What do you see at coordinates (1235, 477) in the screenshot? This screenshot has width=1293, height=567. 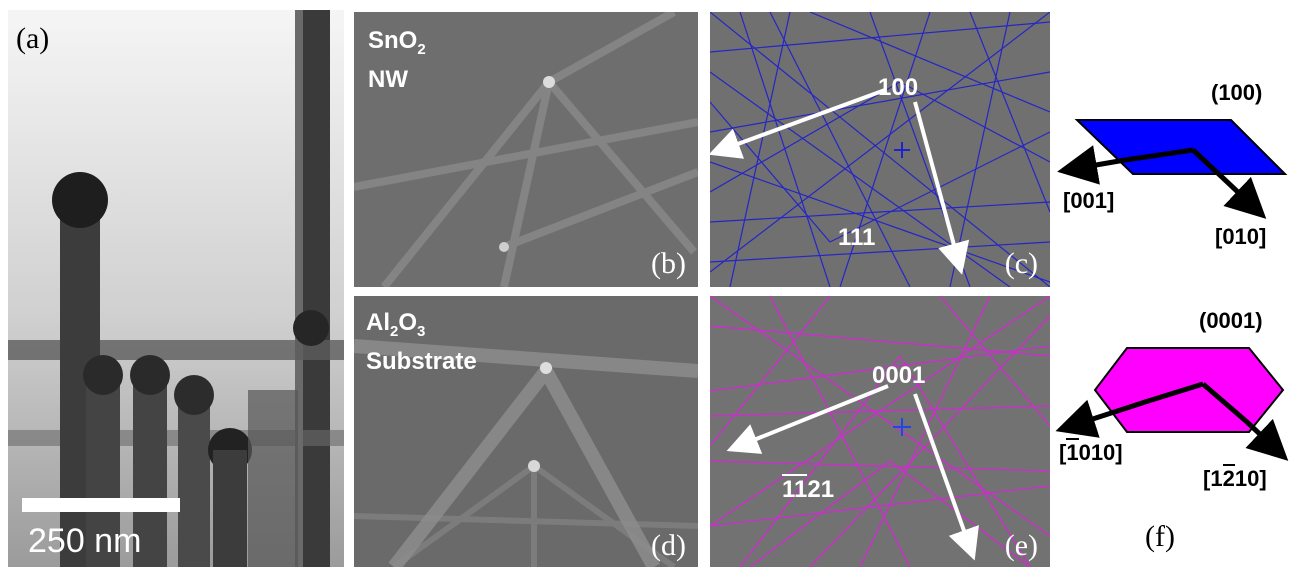 I see `dir-1210-label: [1210]` at bounding box center [1235, 477].